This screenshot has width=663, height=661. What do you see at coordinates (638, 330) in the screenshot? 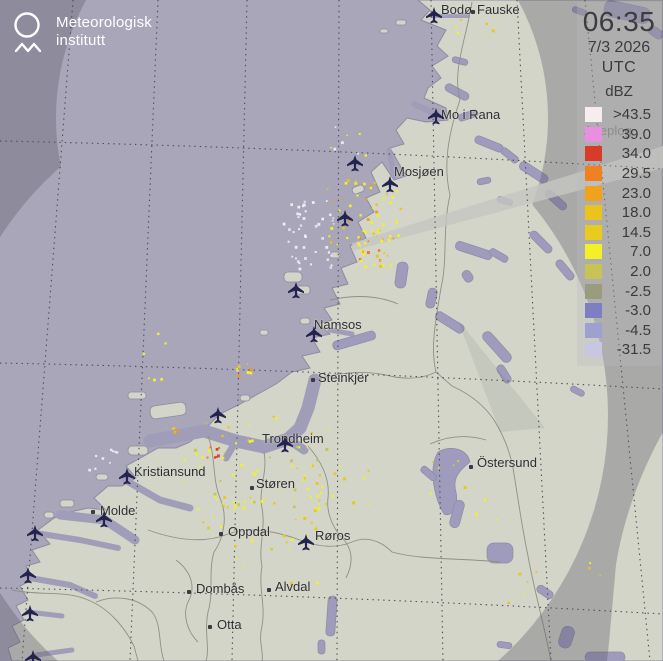
I see `legend-label: -4.5` at bounding box center [638, 330].